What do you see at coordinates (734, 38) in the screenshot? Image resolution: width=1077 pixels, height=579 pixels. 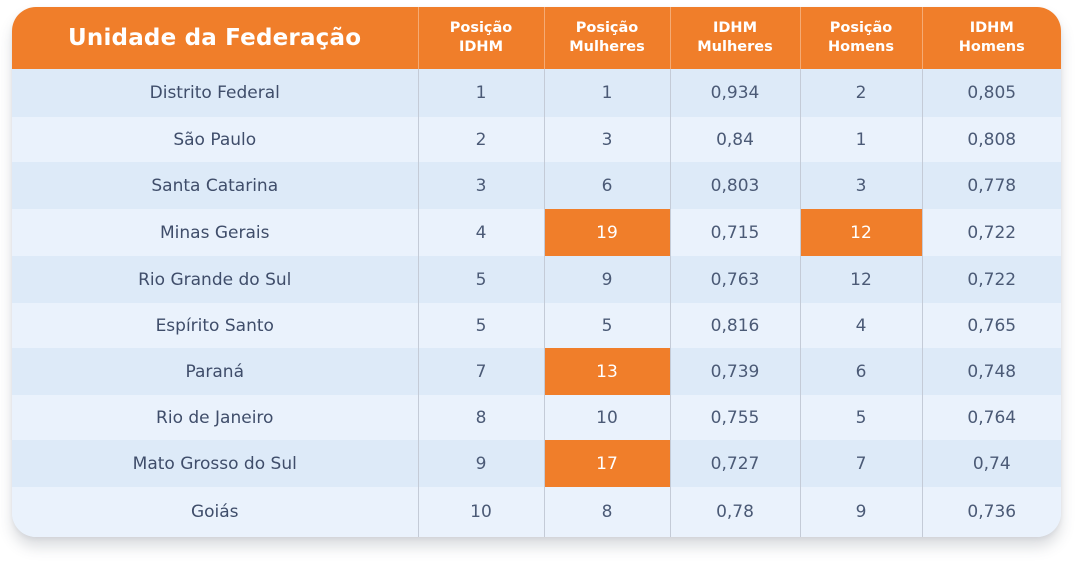 I see `header-idhm-mulheres: IDHM Mulheres` at bounding box center [734, 38].